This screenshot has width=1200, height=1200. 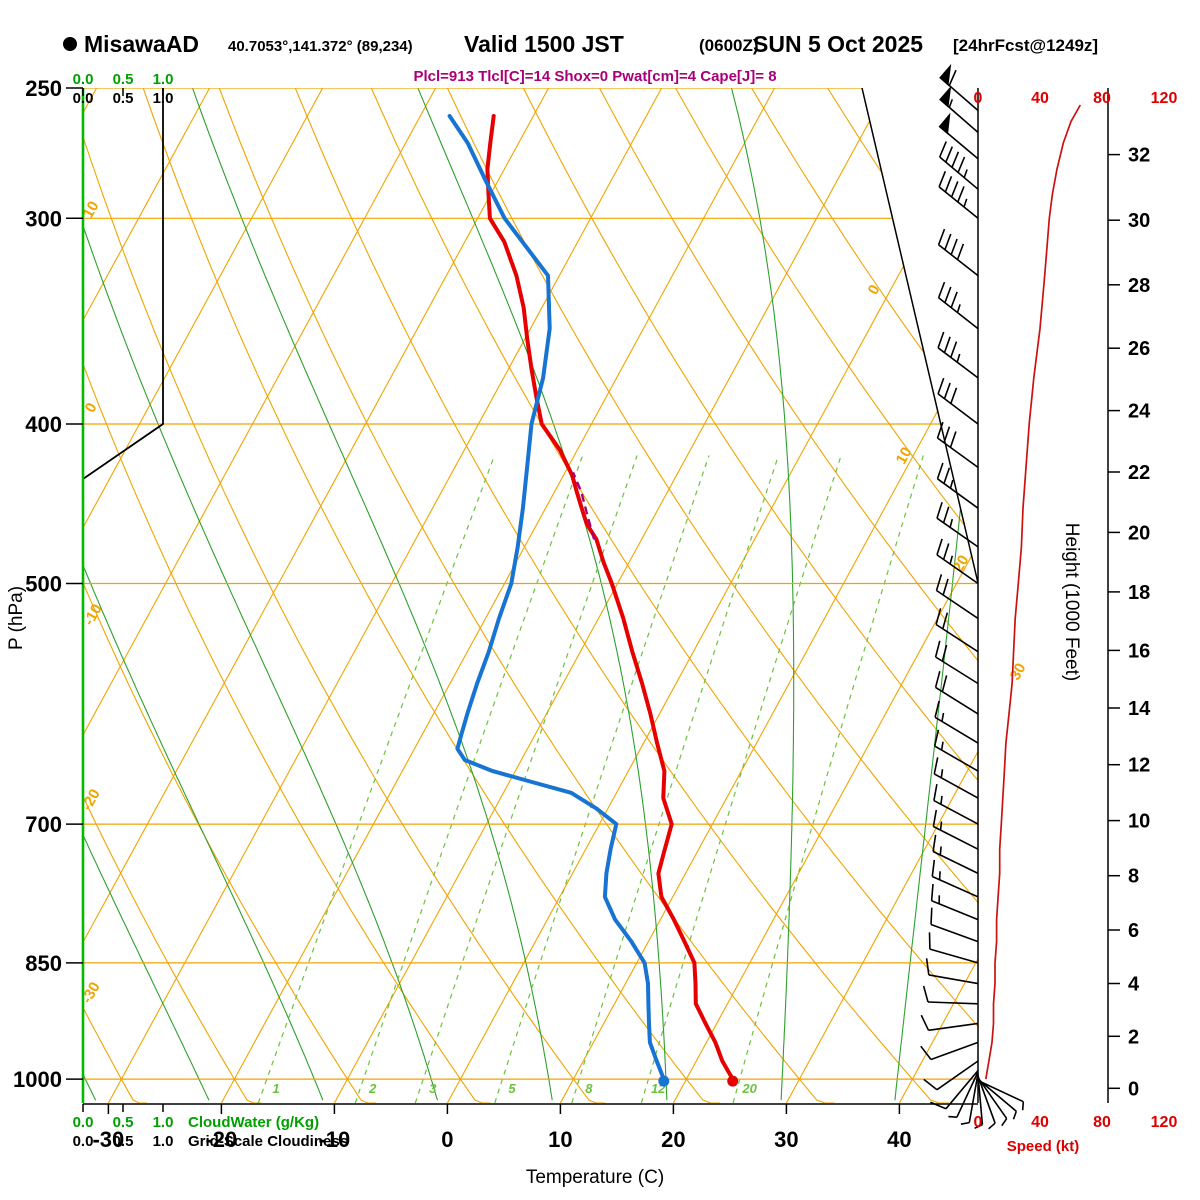 What do you see at coordinates (899, 1139) in the screenshot?
I see `temperature-tick-label: 40` at bounding box center [899, 1139].